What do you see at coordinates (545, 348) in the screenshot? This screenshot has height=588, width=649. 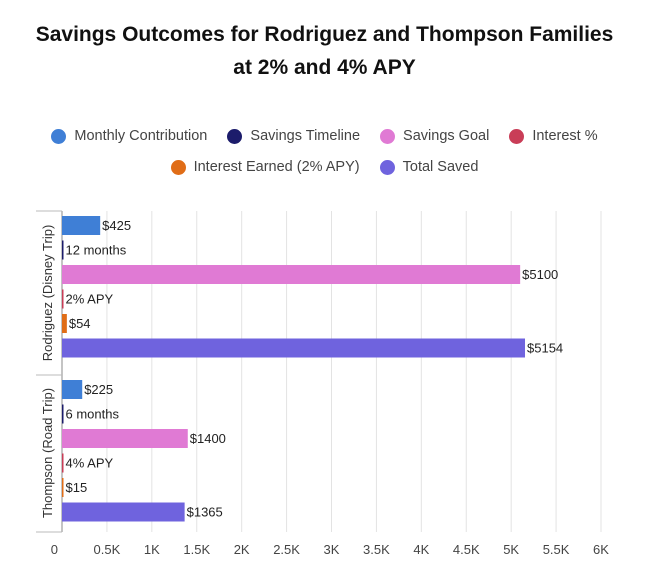 I see `data-label: $5154` at bounding box center [545, 348].